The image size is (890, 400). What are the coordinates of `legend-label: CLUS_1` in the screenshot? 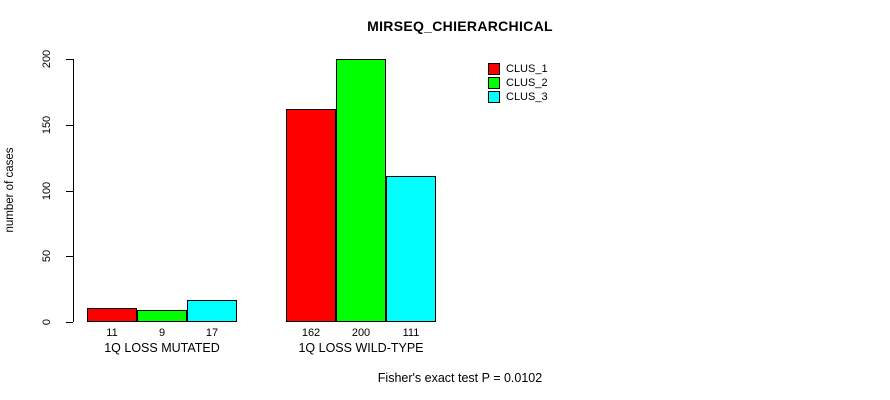 It's located at (527, 68).